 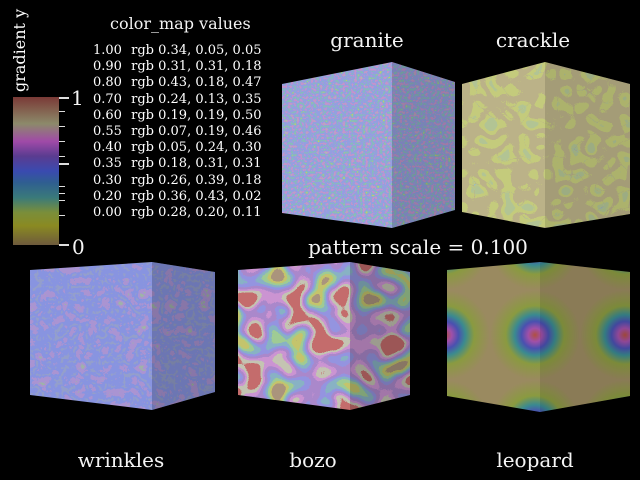 I want to click on color-map-entry: 1.00 rgb 0.34, 0.05, 0.05, so click(x=177, y=51).